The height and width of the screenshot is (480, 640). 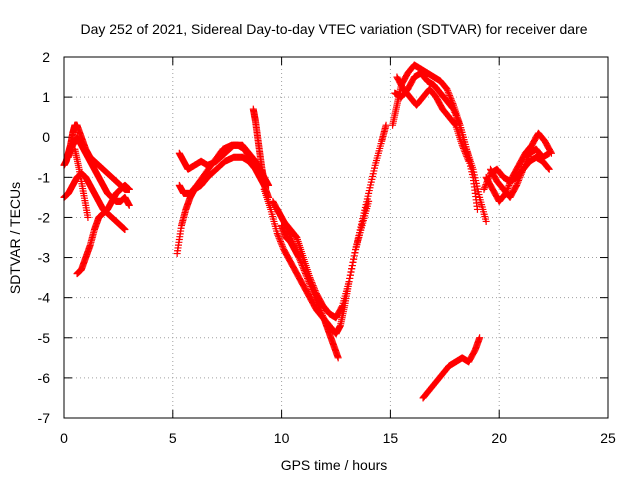 What do you see at coordinates (46, 137) in the screenshot?
I see `y-tick-label: 0` at bounding box center [46, 137].